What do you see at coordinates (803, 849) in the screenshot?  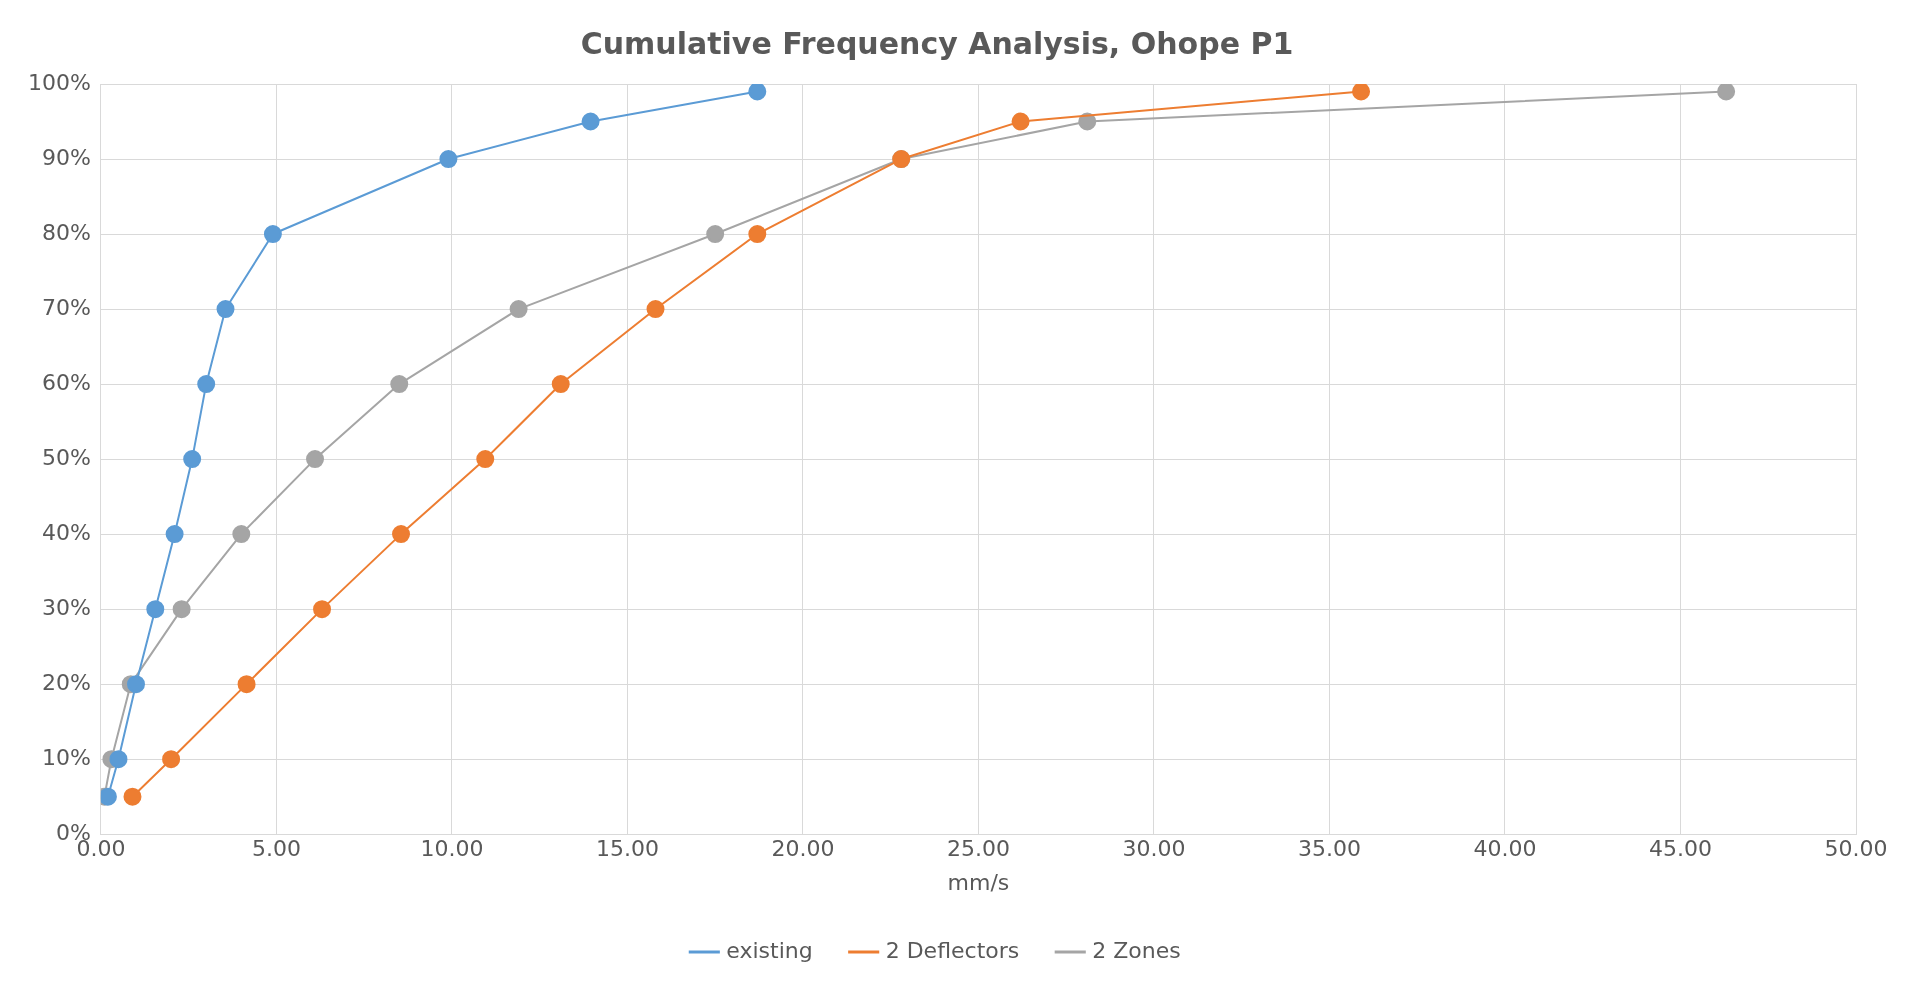 I see `x-tick-label: 20.00` at bounding box center [803, 849].